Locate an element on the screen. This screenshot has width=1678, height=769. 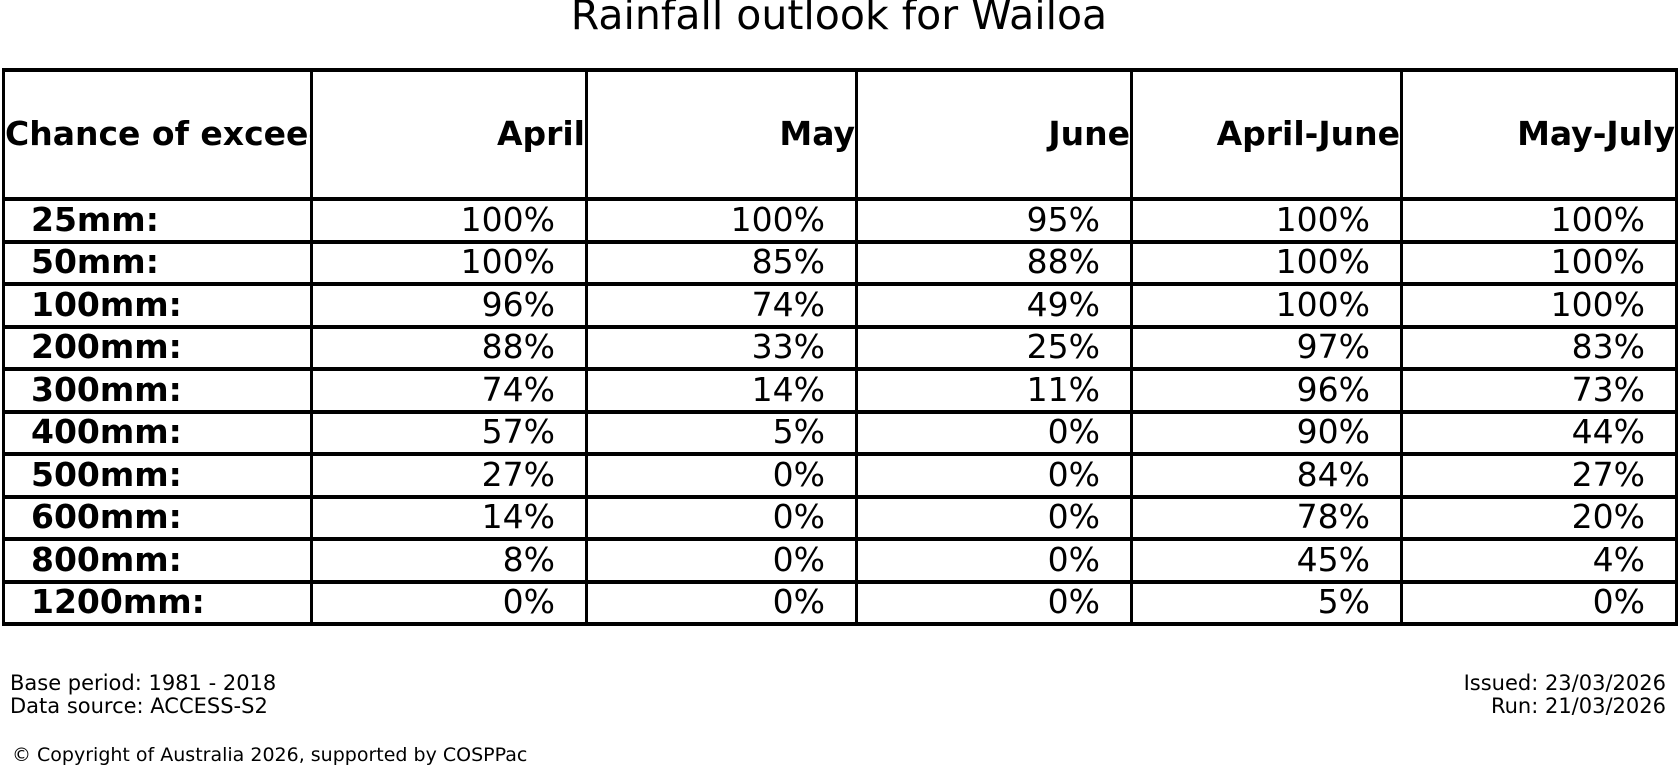
cell-value-june: 88% is located at coordinates (994, 262).